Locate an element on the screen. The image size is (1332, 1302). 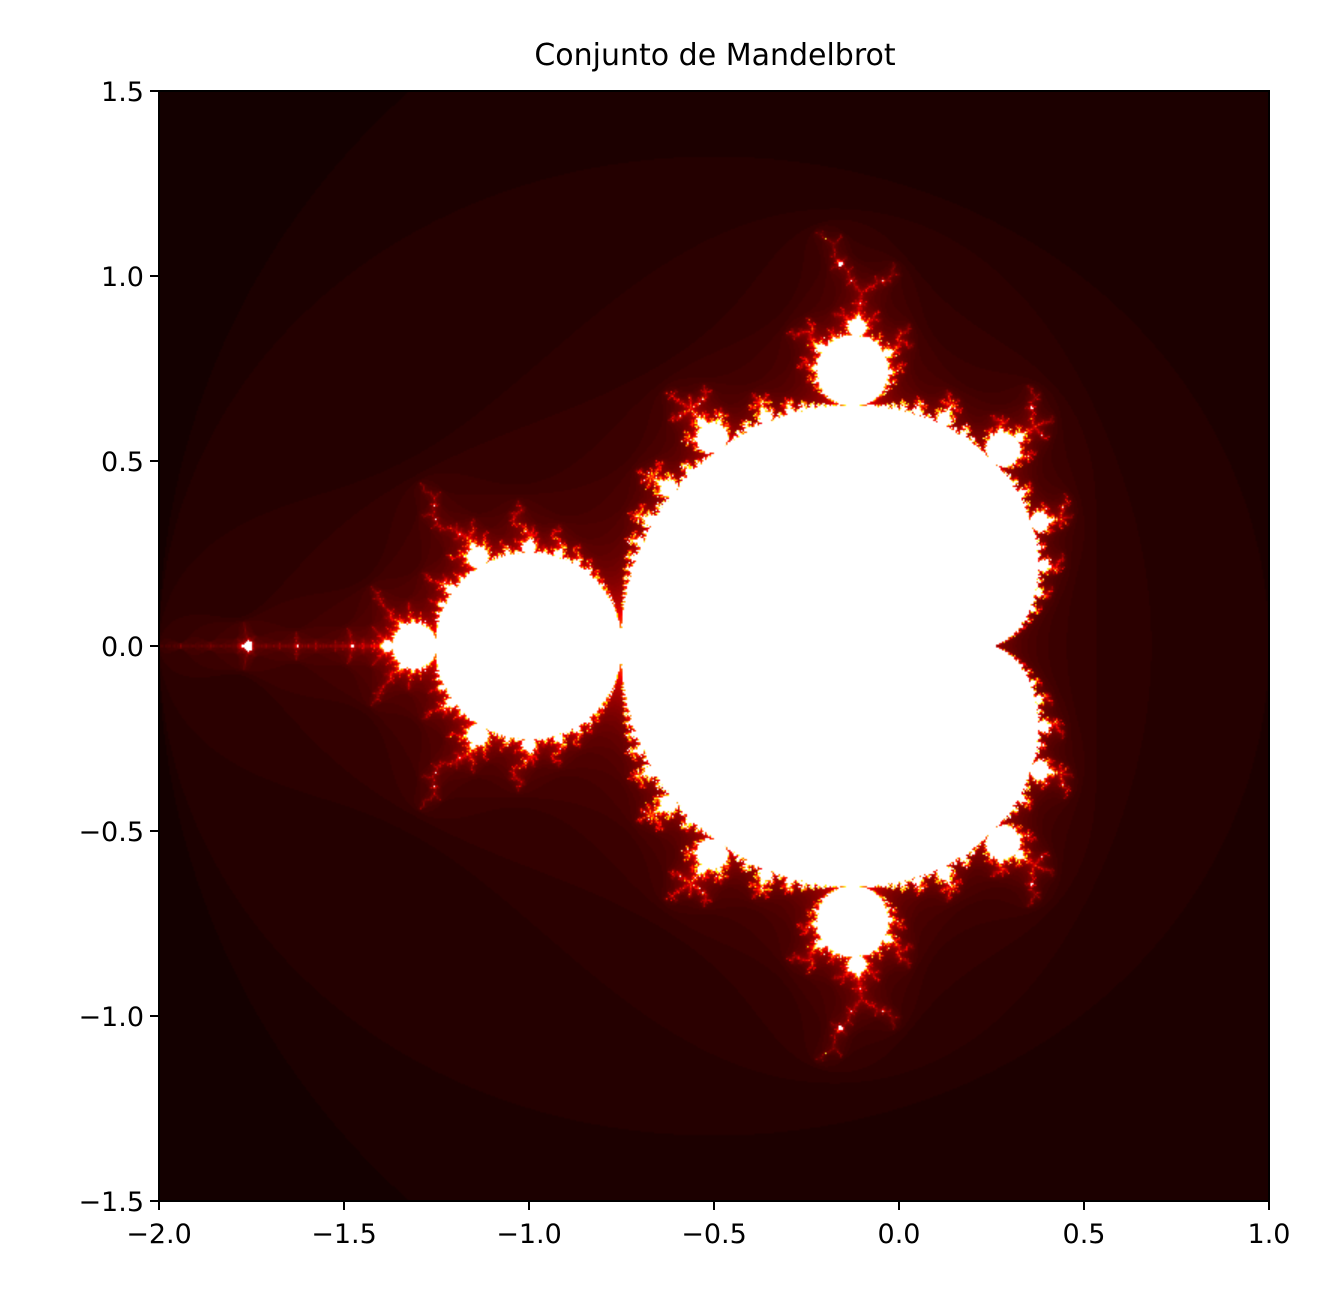
y-tick-label: −1.5 is located at coordinates (111, 1202).